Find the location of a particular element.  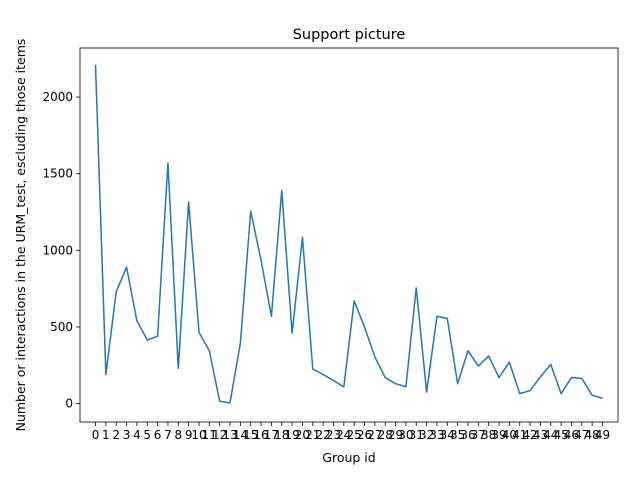

x-tick-label: 27 is located at coordinates (374, 435).